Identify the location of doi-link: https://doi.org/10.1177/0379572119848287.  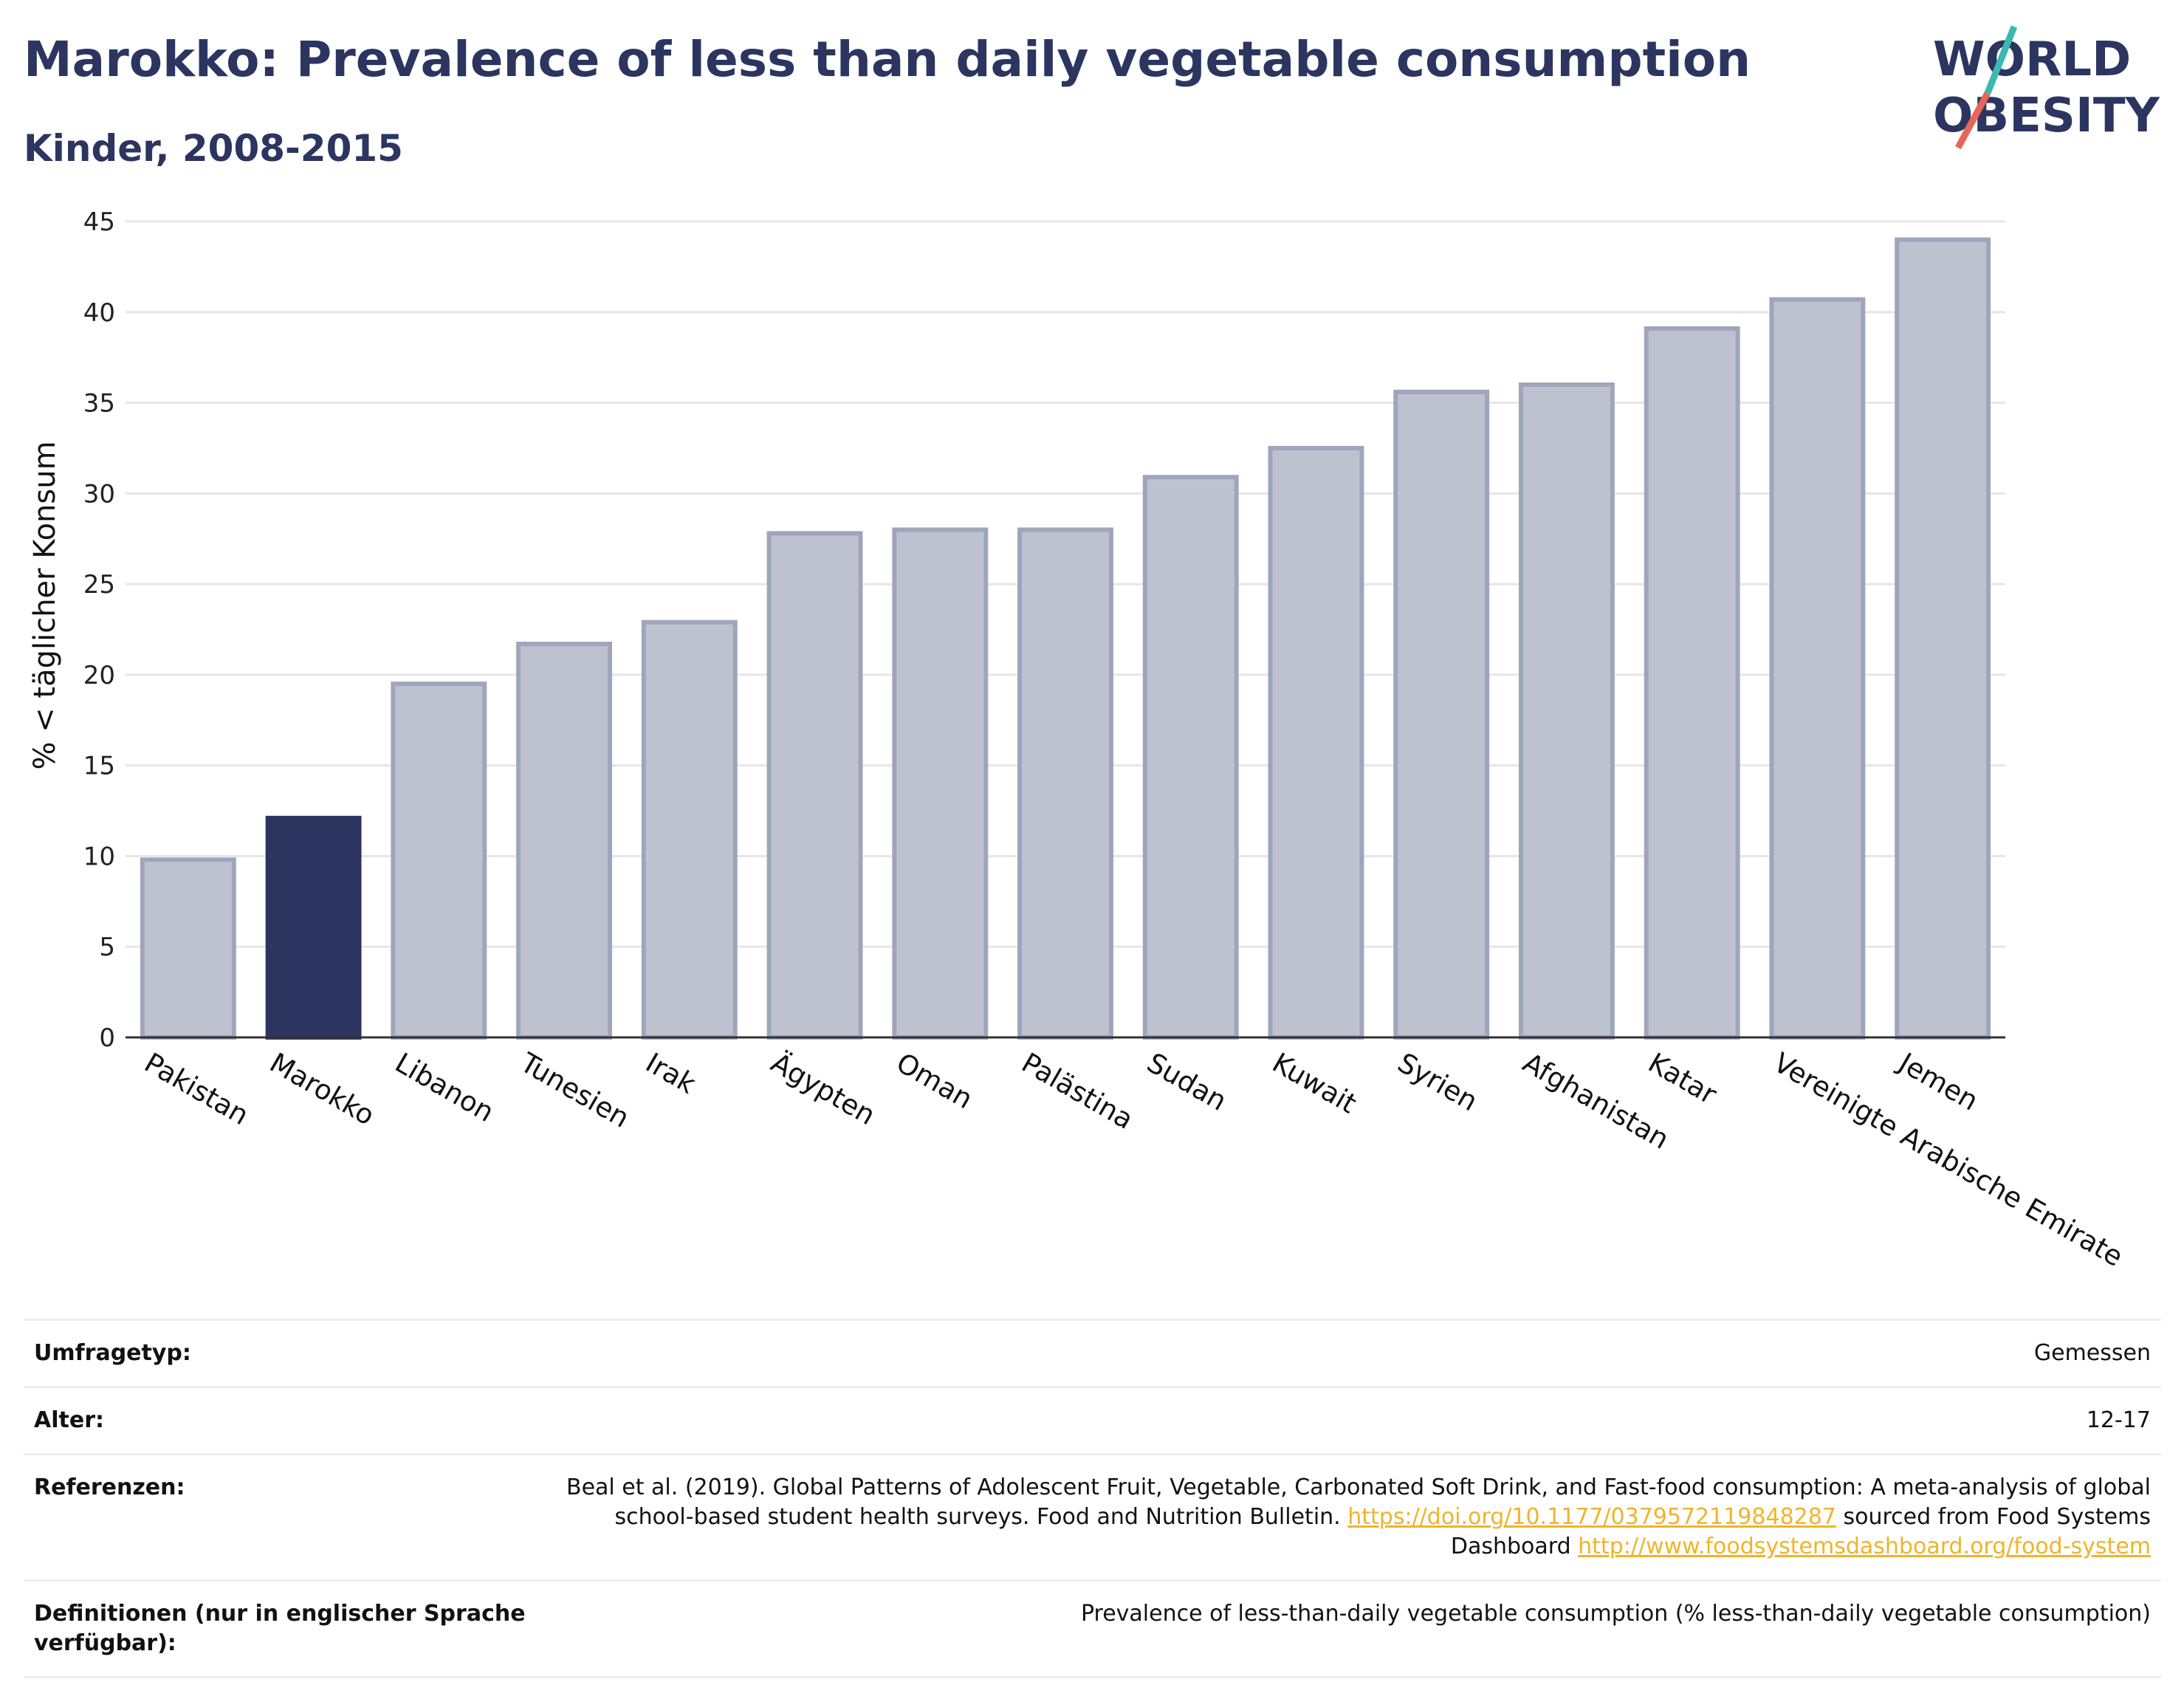
(1592, 1517).